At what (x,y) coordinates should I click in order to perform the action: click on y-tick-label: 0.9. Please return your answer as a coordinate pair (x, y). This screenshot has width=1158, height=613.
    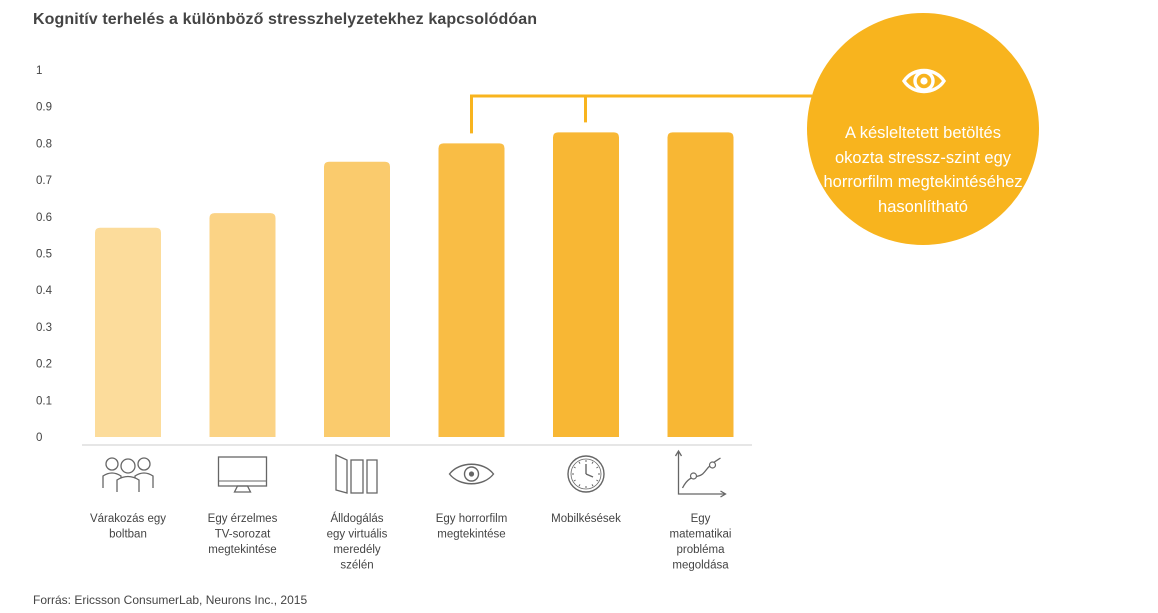
    Looking at the image, I should click on (44, 108).